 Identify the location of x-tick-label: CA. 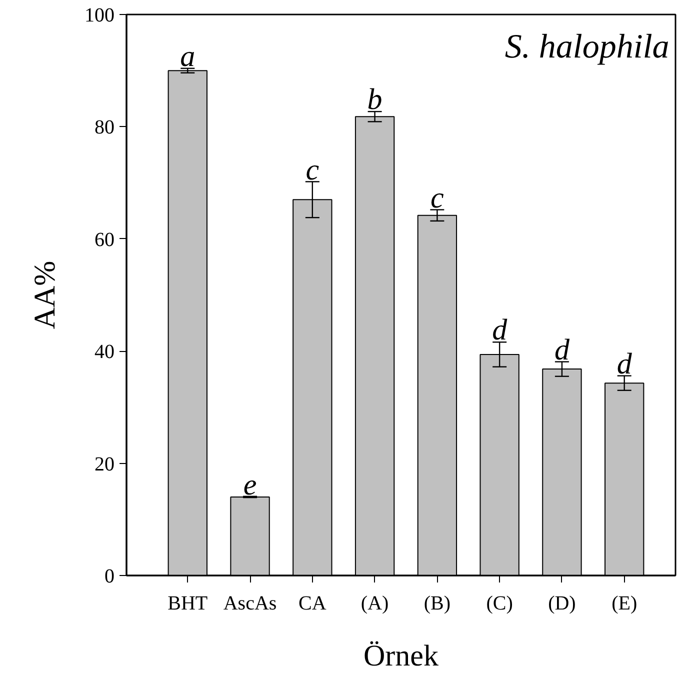
(312, 603).